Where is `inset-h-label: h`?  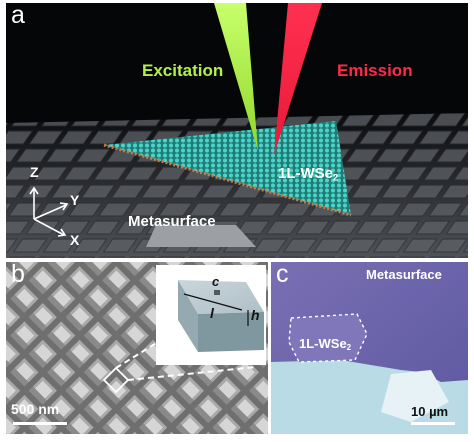
inset-h-label: h is located at coordinates (255, 315).